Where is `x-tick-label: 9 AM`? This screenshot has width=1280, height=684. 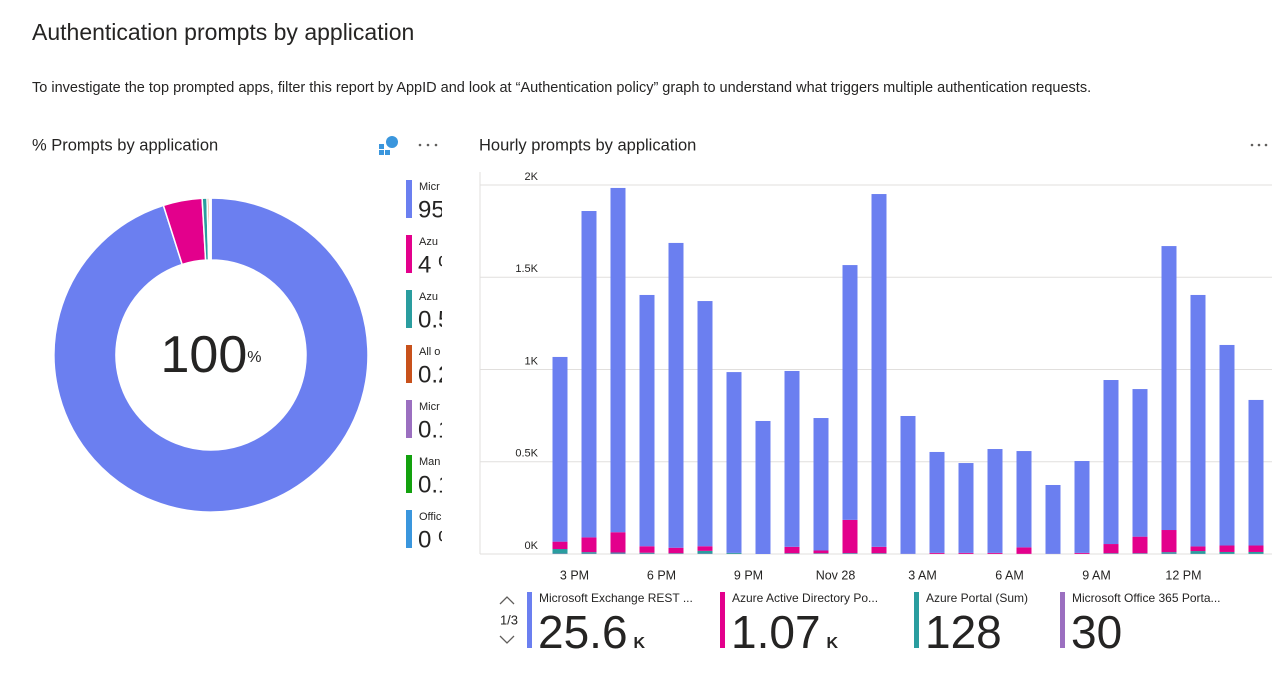 x-tick-label: 9 AM is located at coordinates (1096, 575).